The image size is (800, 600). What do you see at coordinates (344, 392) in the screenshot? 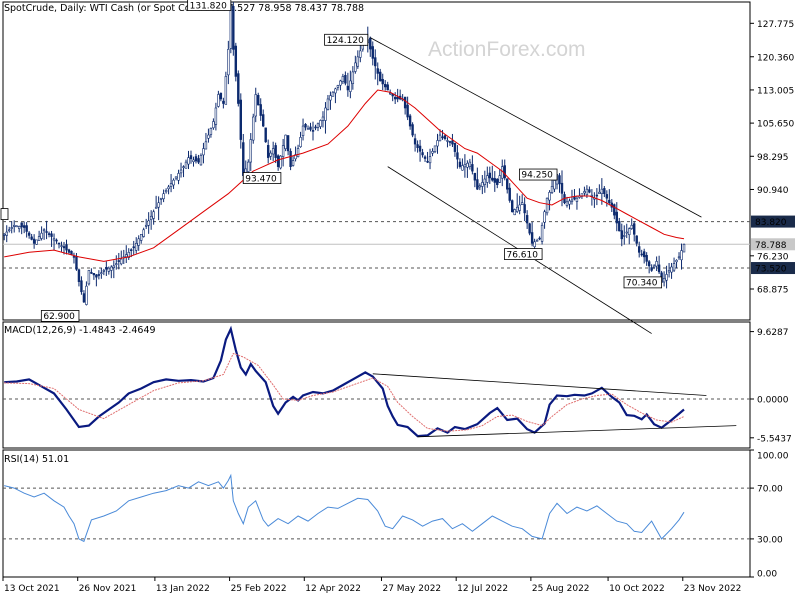
I see `macd-signal-line` at bounding box center [344, 392].